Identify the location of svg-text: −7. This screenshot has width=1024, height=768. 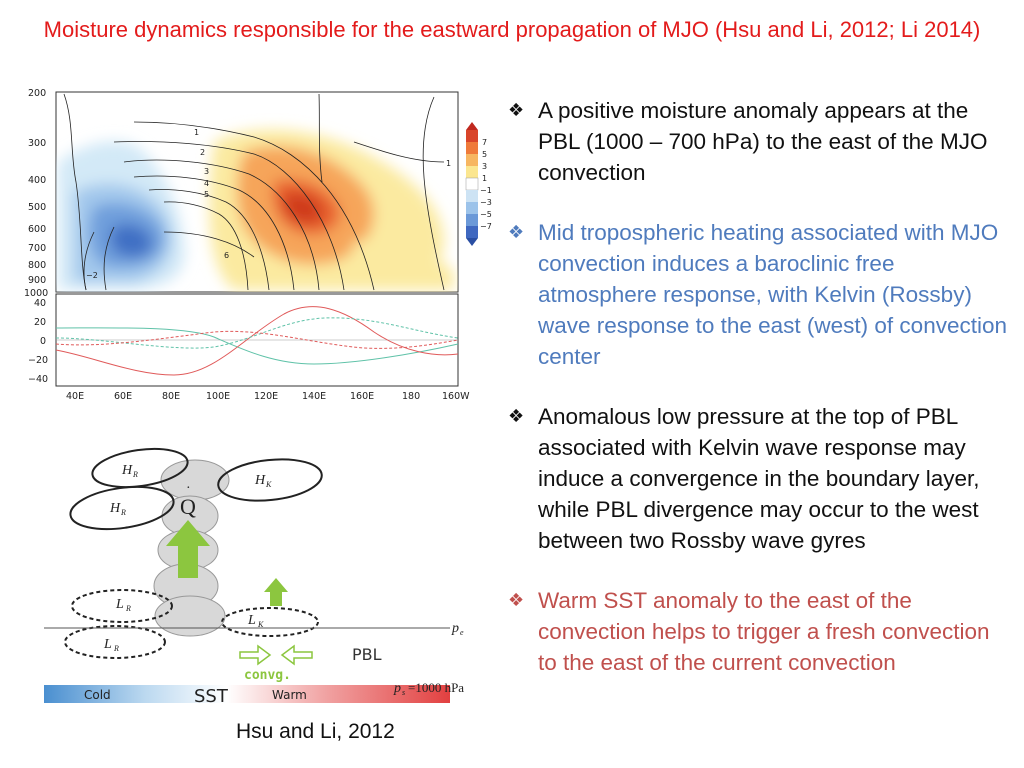
(486, 226).